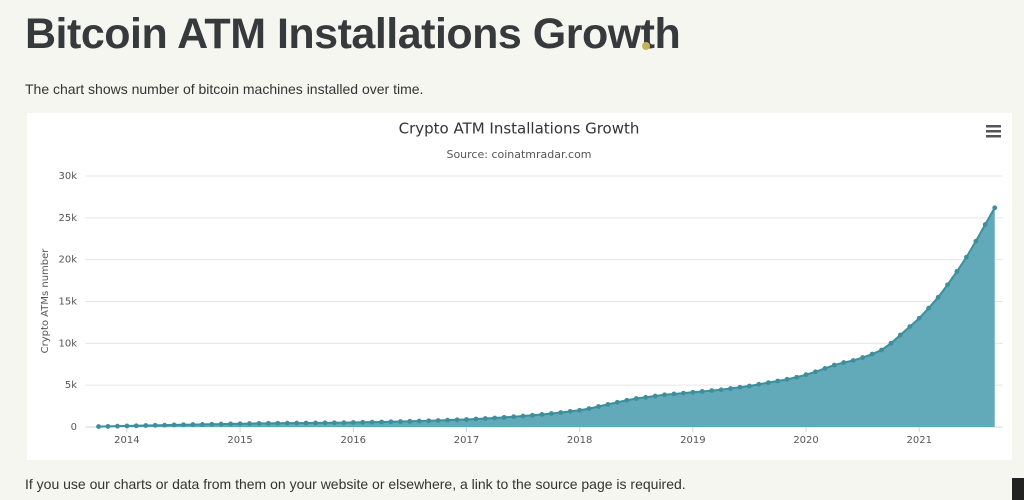  What do you see at coordinates (993, 131) in the screenshot?
I see `menu-button` at bounding box center [993, 131].